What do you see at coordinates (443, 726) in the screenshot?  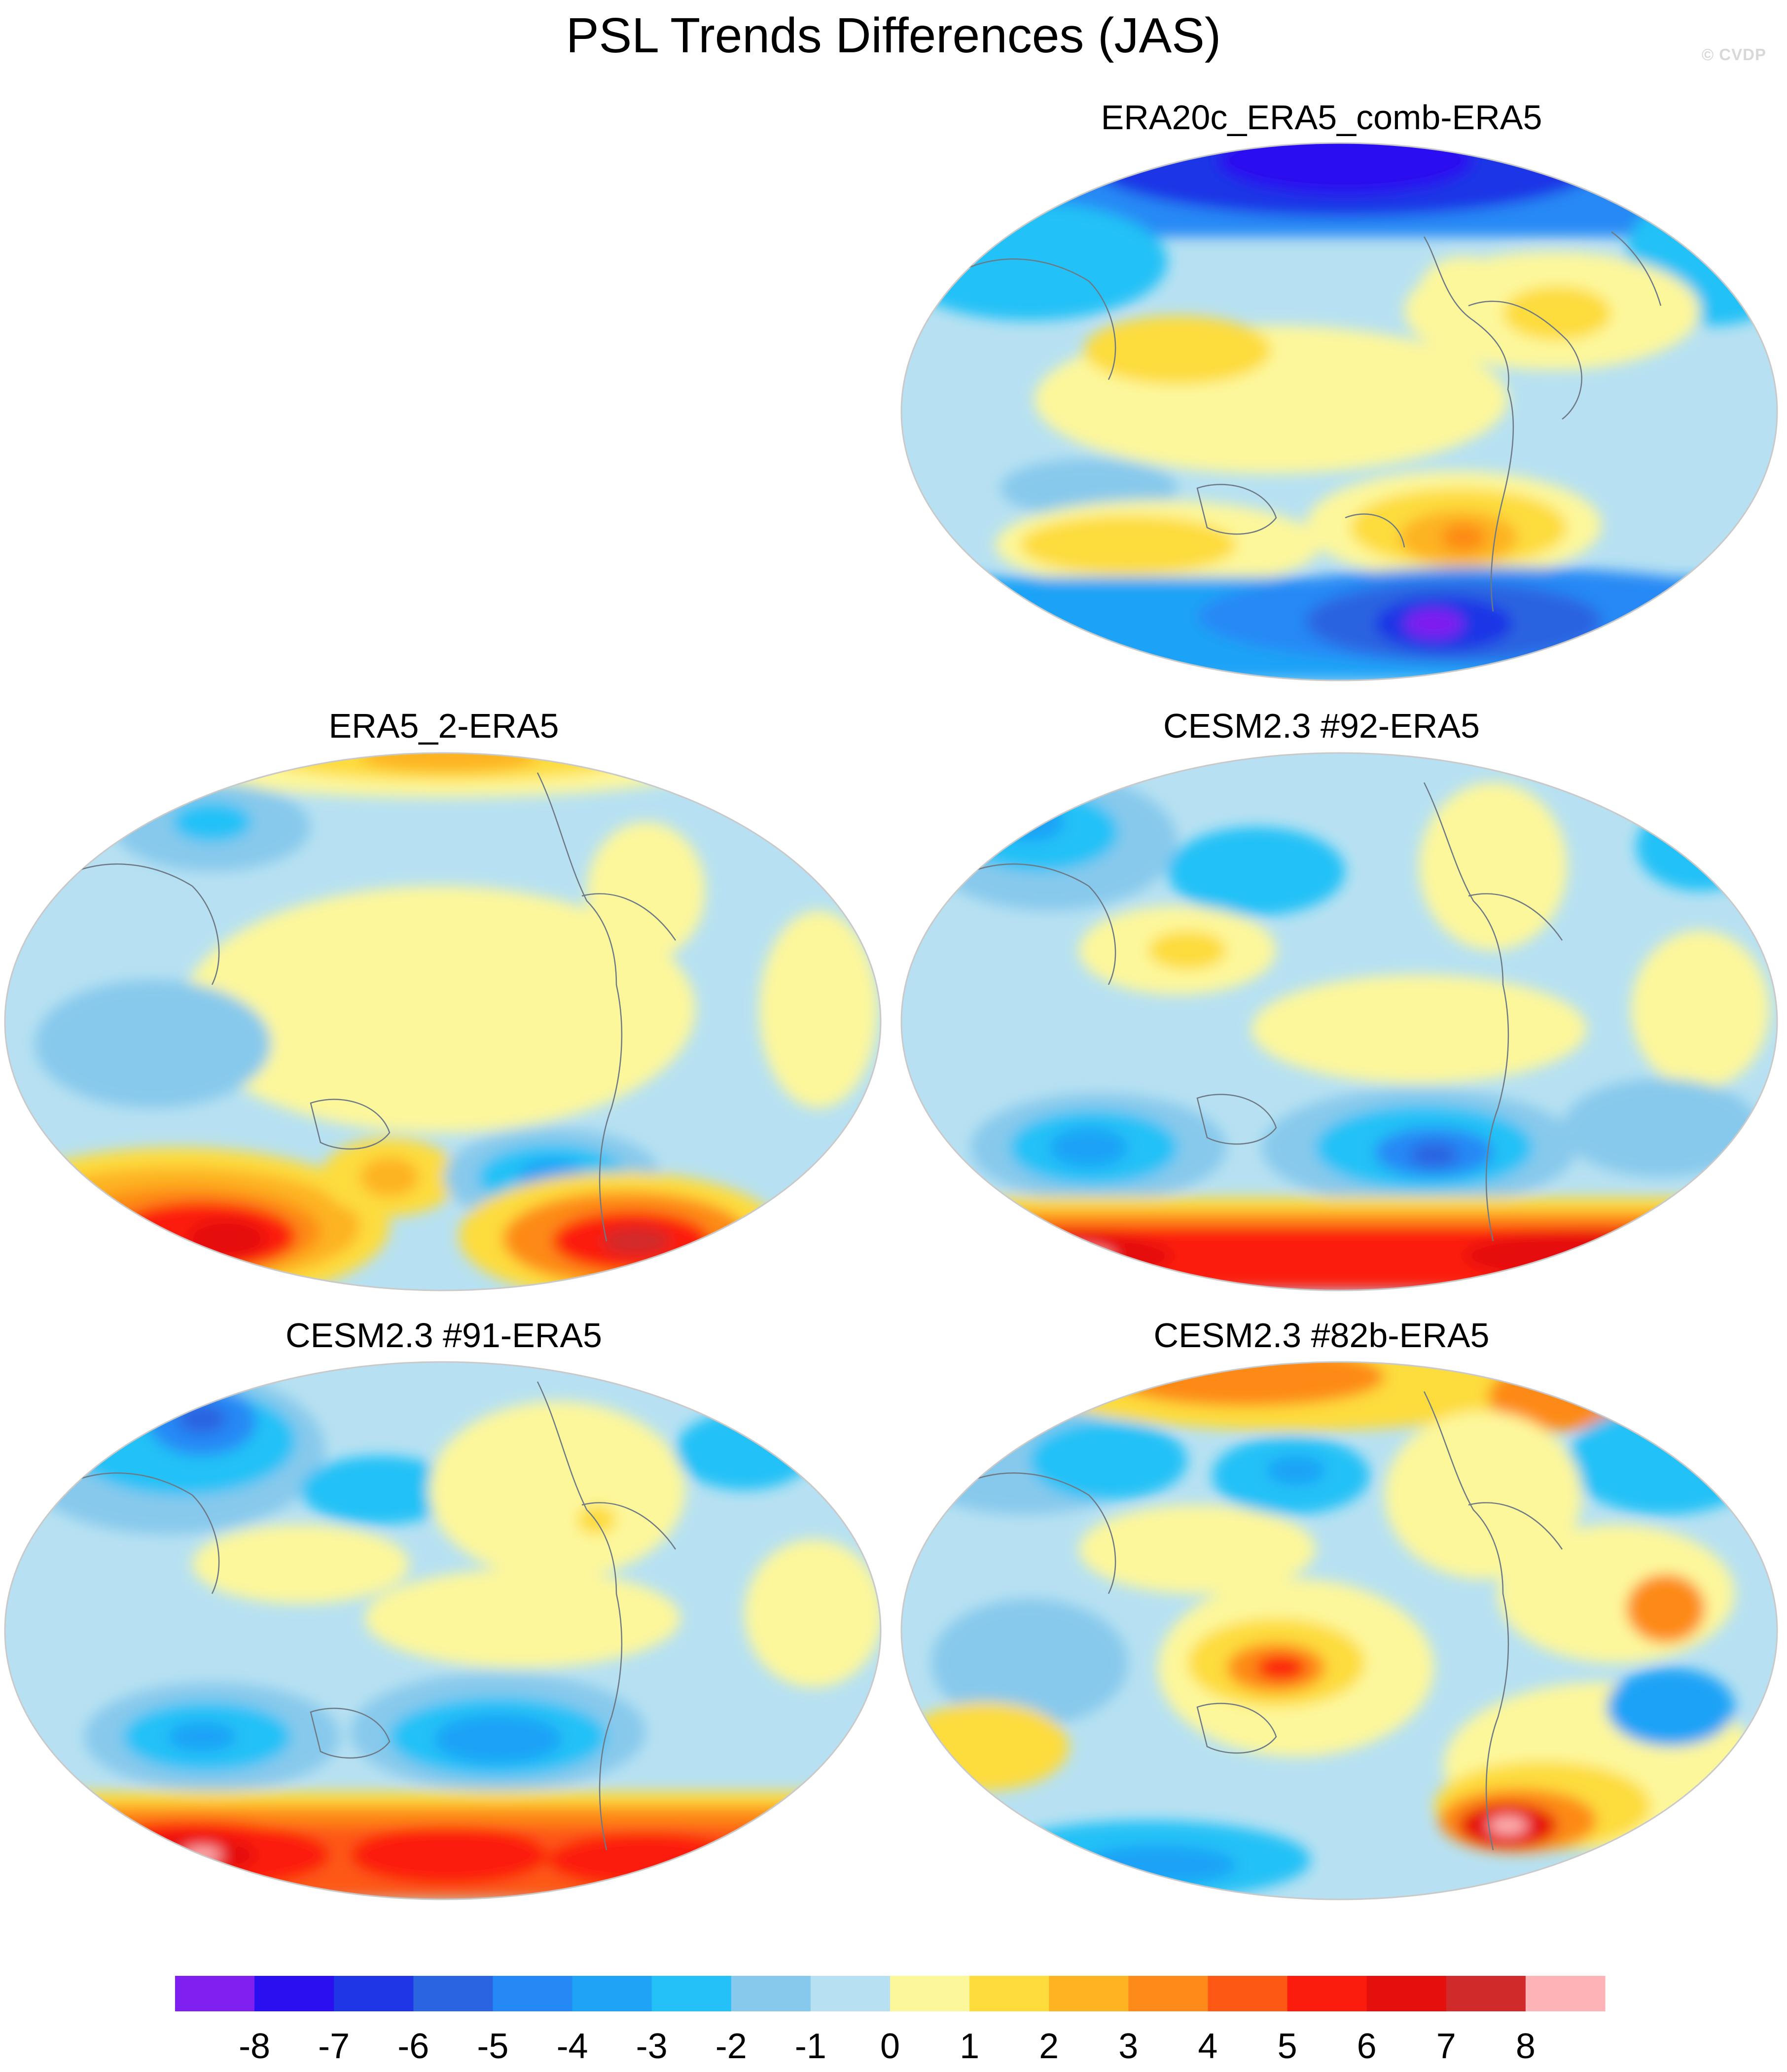 I see `panel-title-era5-2: ERA5_2-ERA5` at bounding box center [443, 726].